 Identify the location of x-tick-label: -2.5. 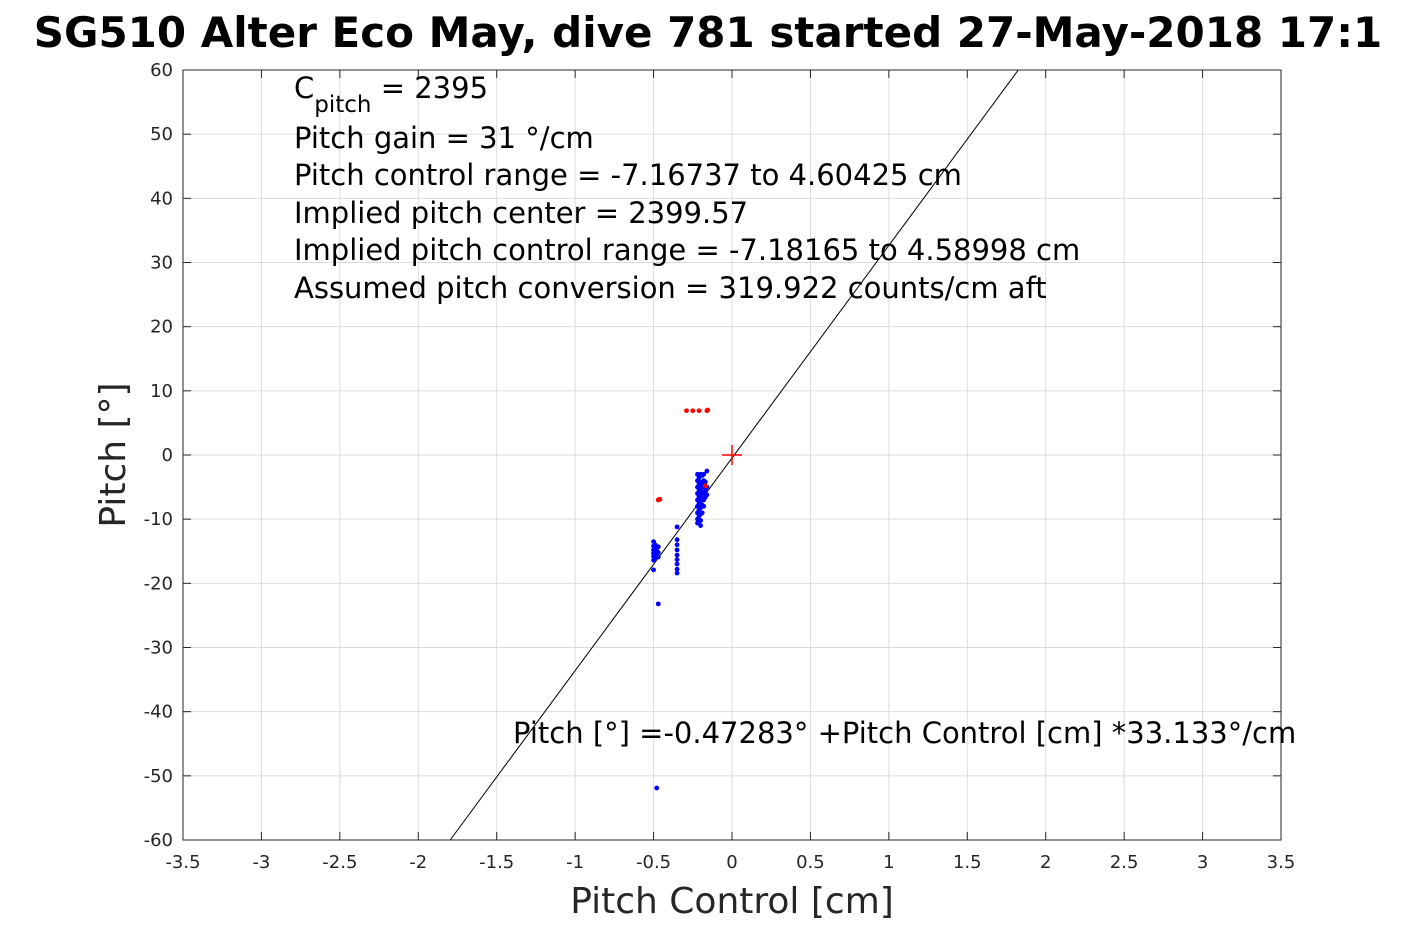
(339, 862).